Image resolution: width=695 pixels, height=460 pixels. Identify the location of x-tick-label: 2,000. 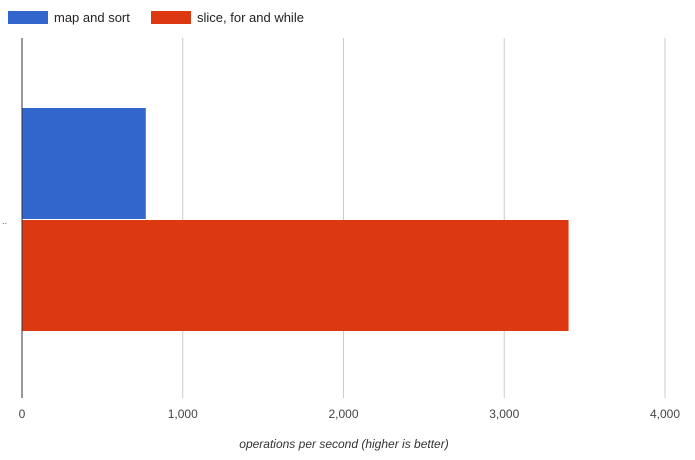
(343, 414).